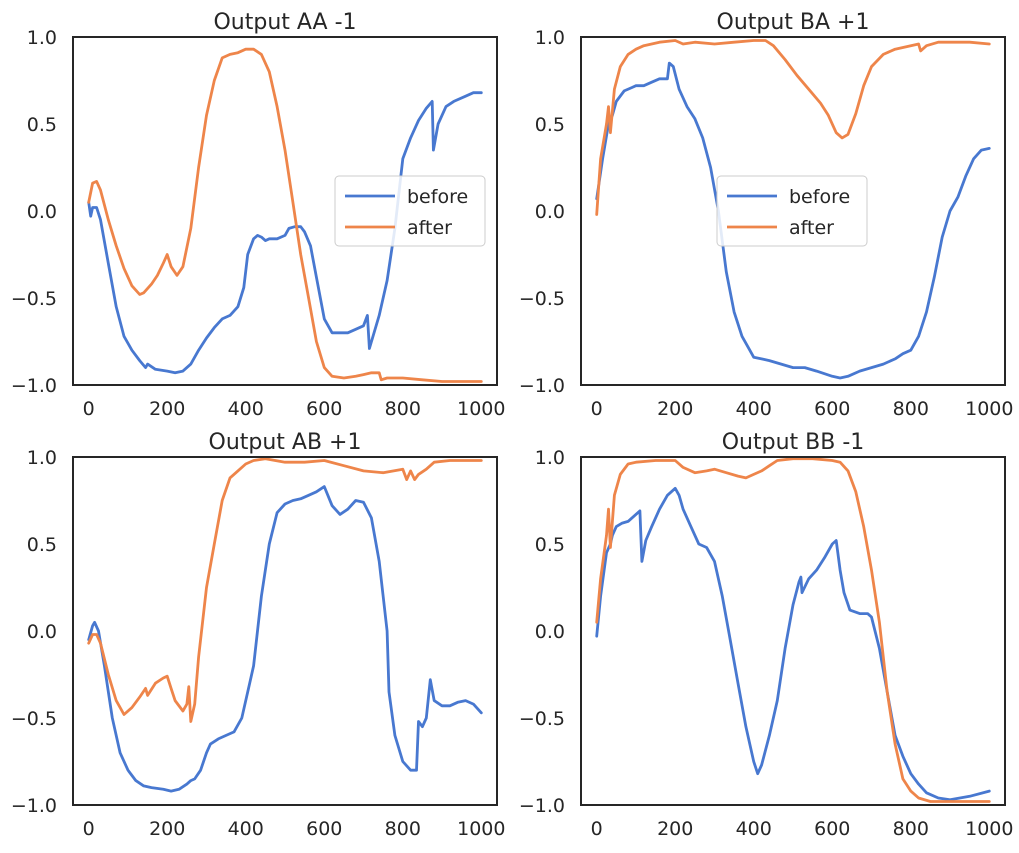  Describe the element at coordinates (793, 22) in the screenshot. I see `subplot-title: Output BA +1` at that location.